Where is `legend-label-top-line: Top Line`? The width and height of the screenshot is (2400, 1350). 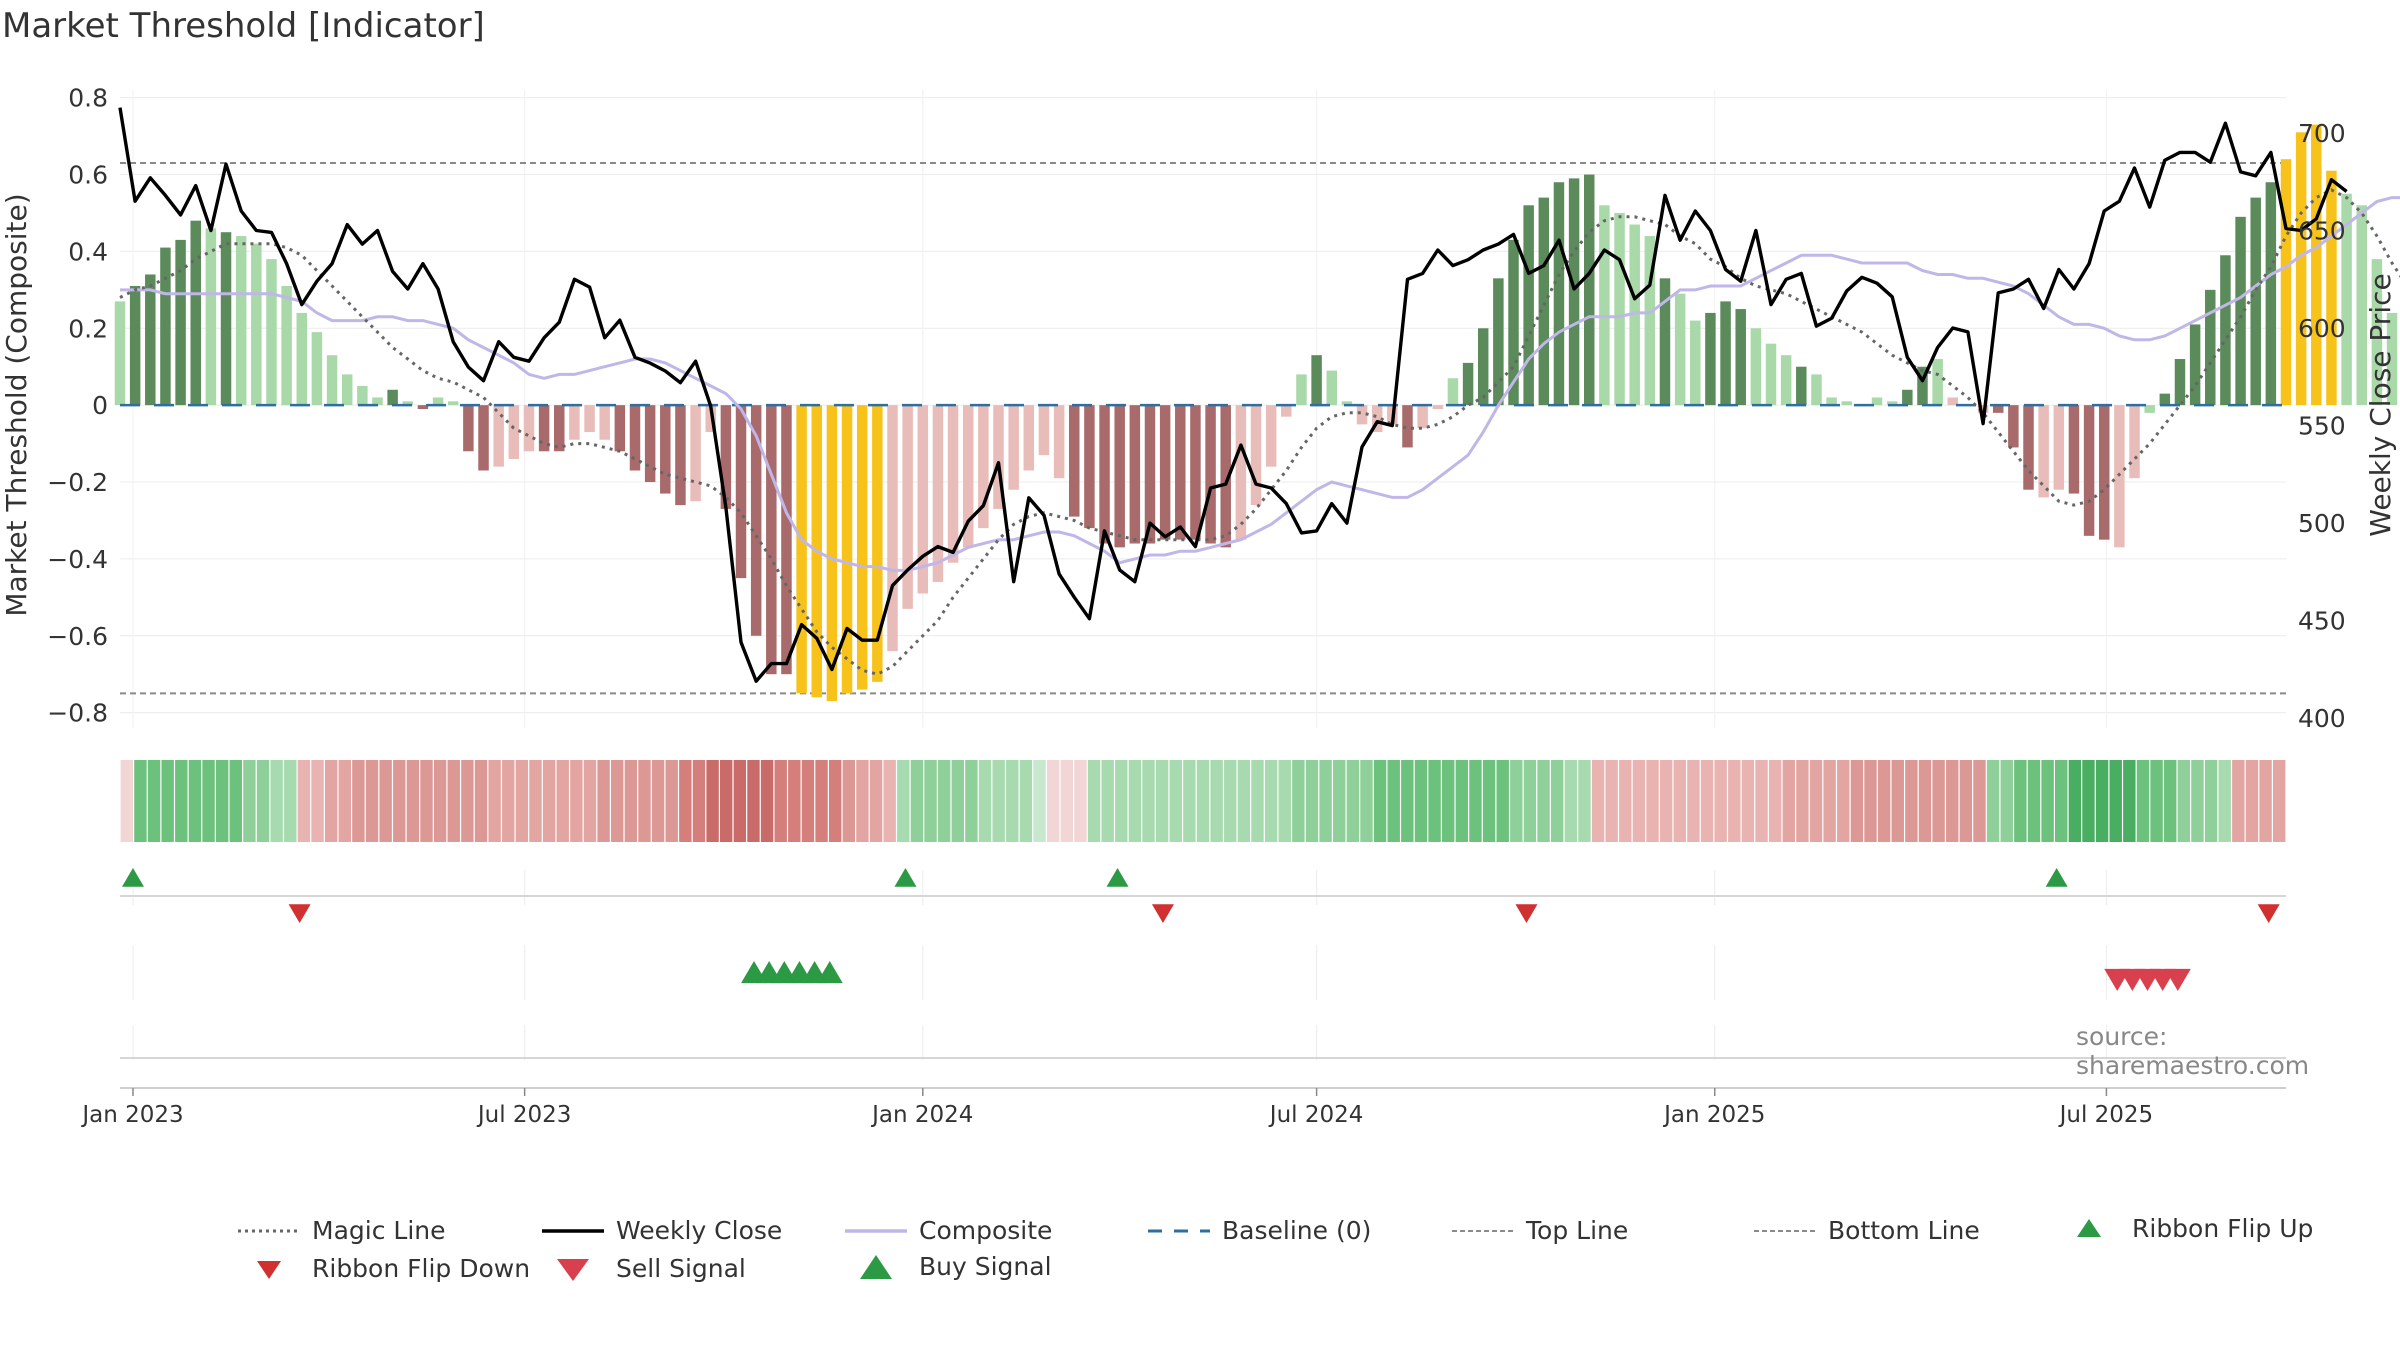 legend-label-top-line: Top Line is located at coordinates (1577, 1230).